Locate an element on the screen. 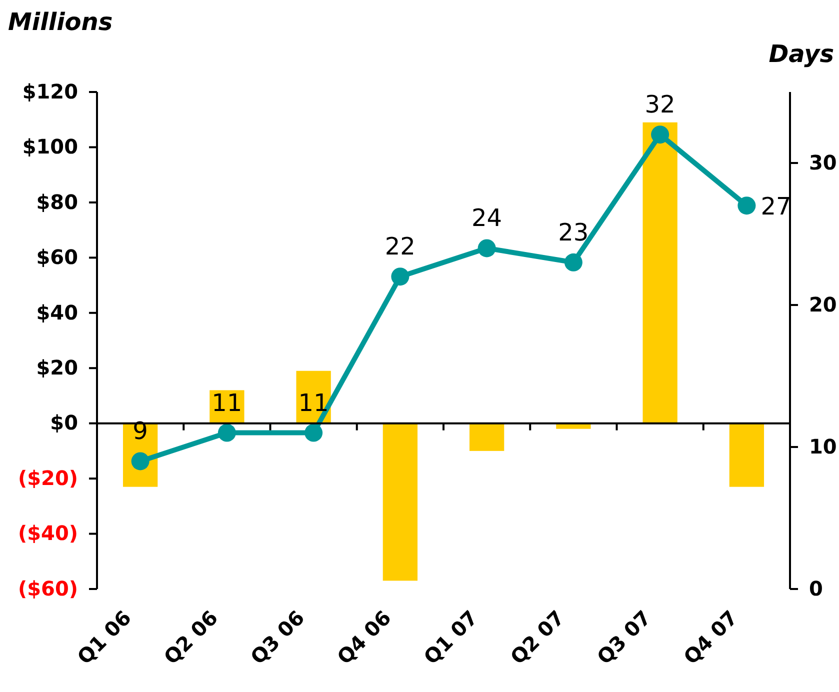 Image resolution: width=839 pixels, height=692 pixels. x-tick-label: Q3 07 is located at coordinates (624, 638).